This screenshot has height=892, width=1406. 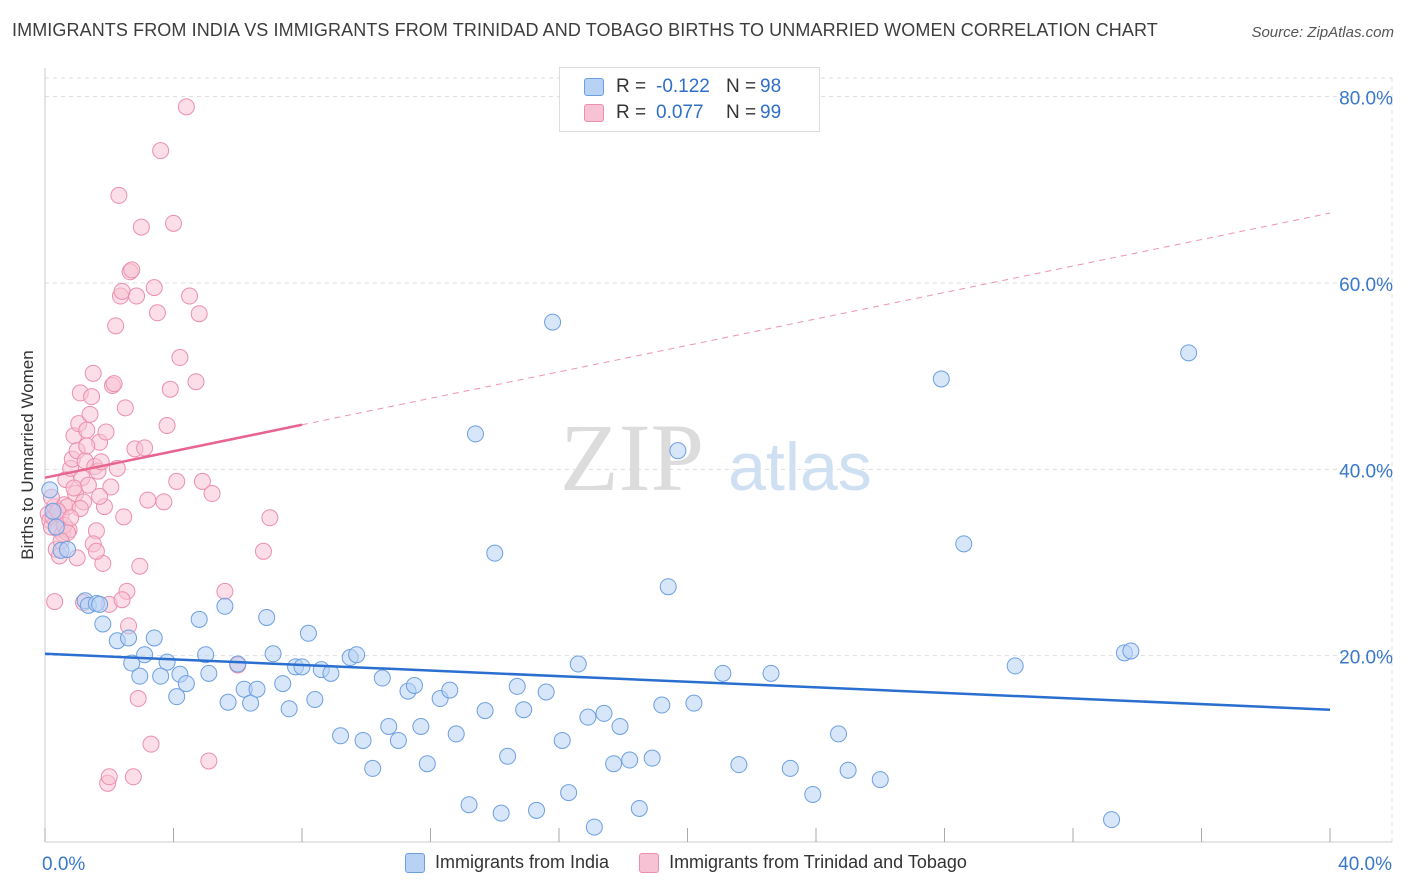 What do you see at coordinates (1366, 99) in the screenshot?
I see `y-tick-label: 80.0%` at bounding box center [1366, 99].